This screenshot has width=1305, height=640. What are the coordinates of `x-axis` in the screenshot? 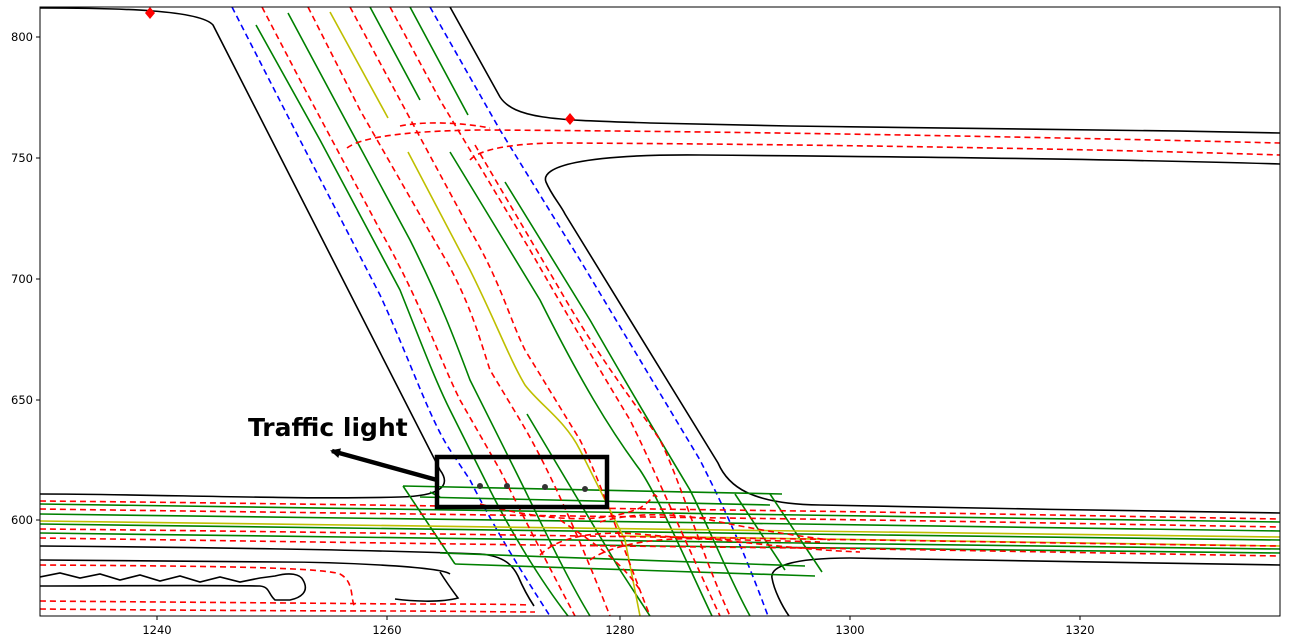 It's located at (618, 618).